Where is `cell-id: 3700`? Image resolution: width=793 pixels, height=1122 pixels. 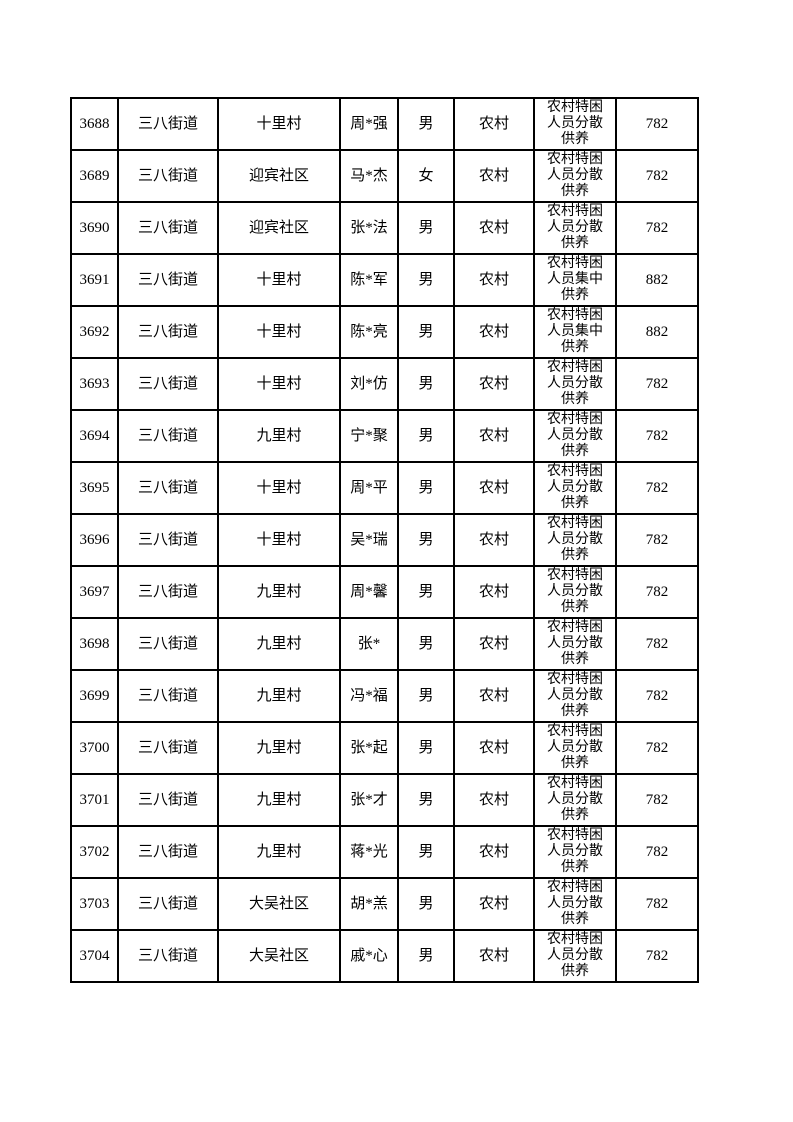 cell-id: 3700 is located at coordinates (94, 748).